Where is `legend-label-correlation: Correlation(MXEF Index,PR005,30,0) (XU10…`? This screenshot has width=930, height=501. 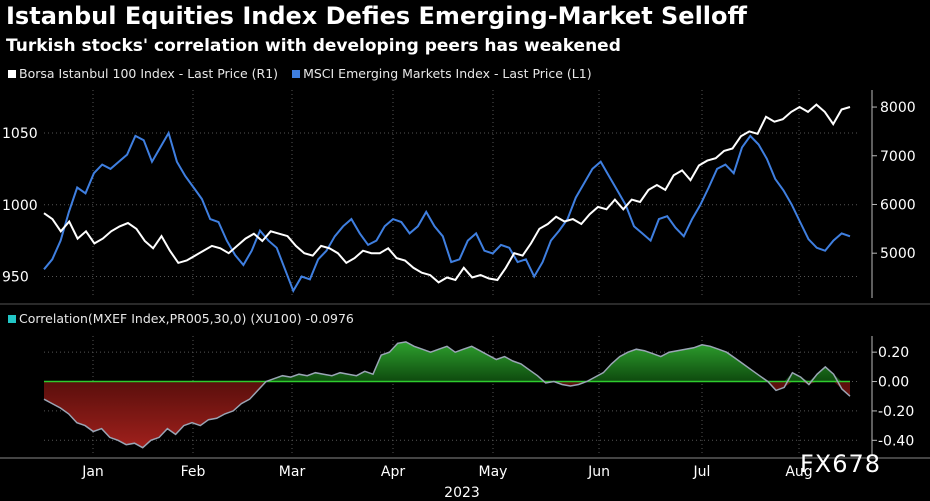
legend-label-correlation: Correlation(MXEF Index,PR005,30,0) (XU10… is located at coordinates (186, 318).